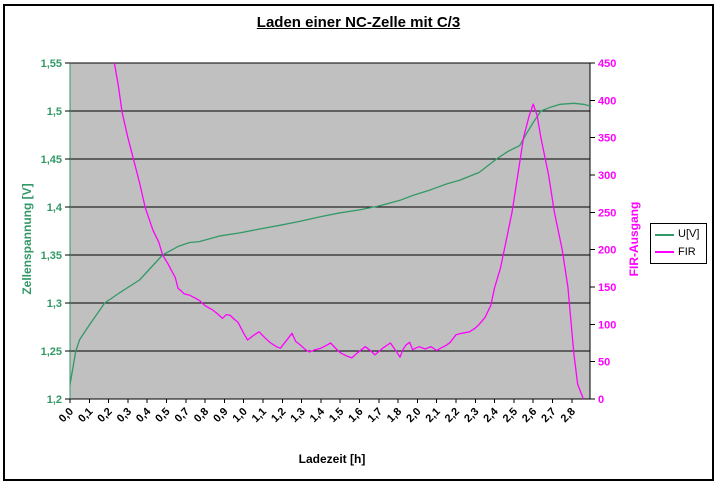 The image size is (717, 484). What do you see at coordinates (607, 251) in the screenshot?
I see `y-right-tick-label: 200` at bounding box center [607, 251].